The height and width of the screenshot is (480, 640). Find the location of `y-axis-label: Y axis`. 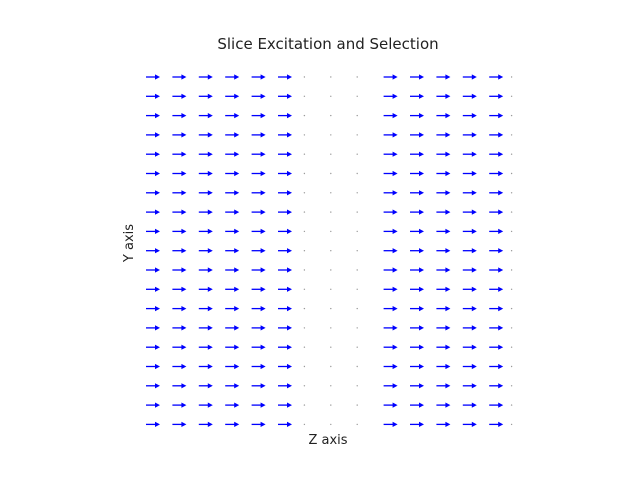

y-axis-label: Y axis is located at coordinates (129, 243).